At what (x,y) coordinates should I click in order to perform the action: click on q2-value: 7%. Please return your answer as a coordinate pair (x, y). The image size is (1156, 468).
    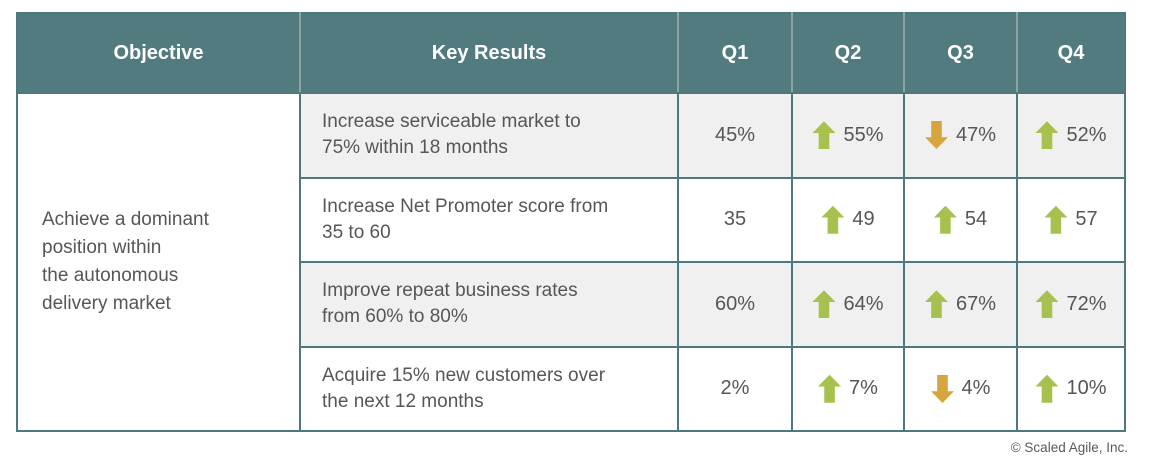
    Looking at the image, I should click on (863, 388).